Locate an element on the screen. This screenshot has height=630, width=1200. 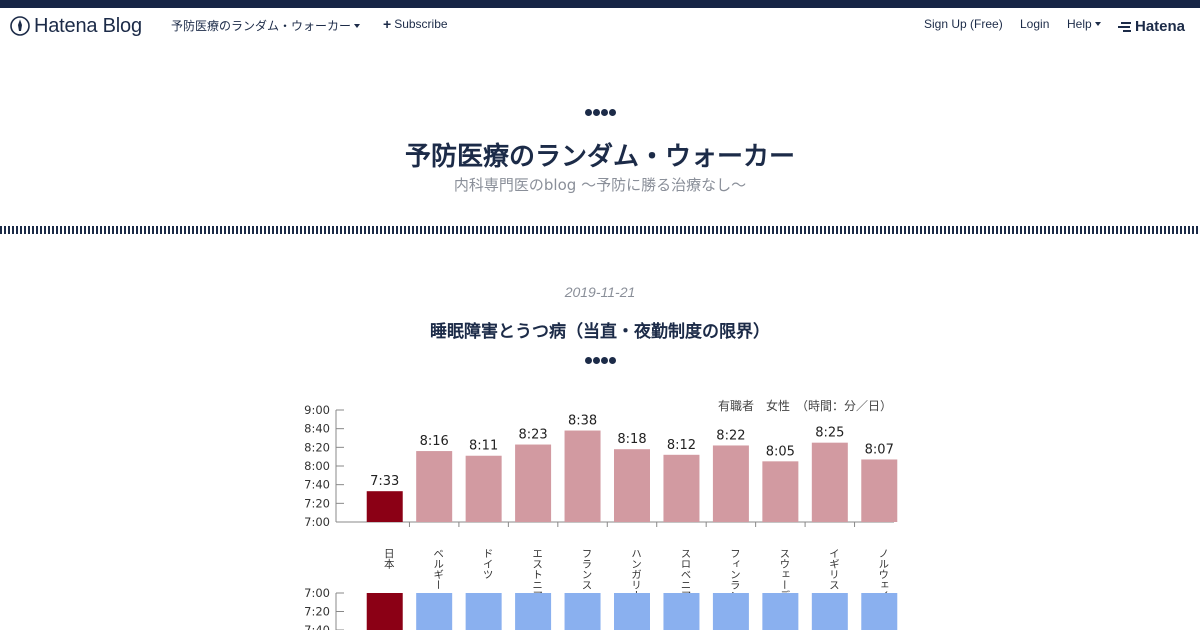
category-label: スロベニア is located at coordinates (685, 574).